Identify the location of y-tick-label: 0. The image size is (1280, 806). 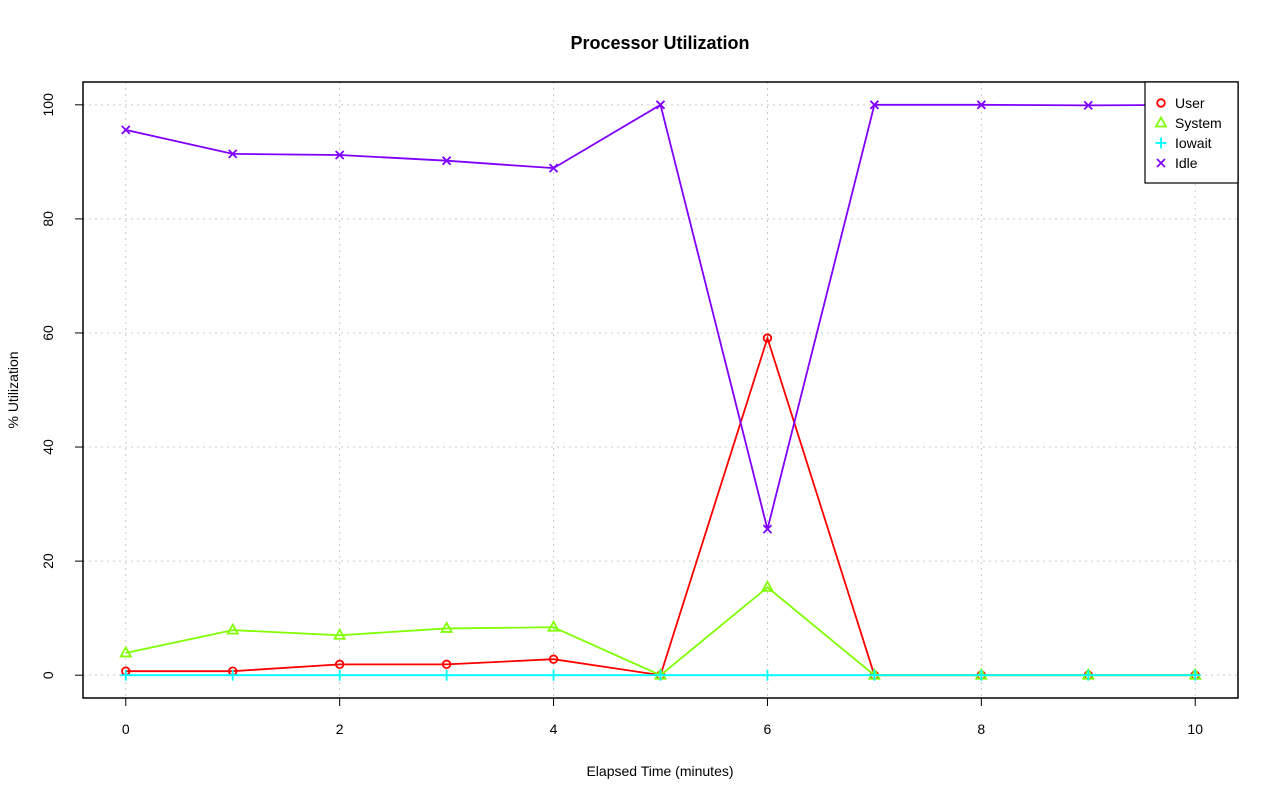
(48, 675).